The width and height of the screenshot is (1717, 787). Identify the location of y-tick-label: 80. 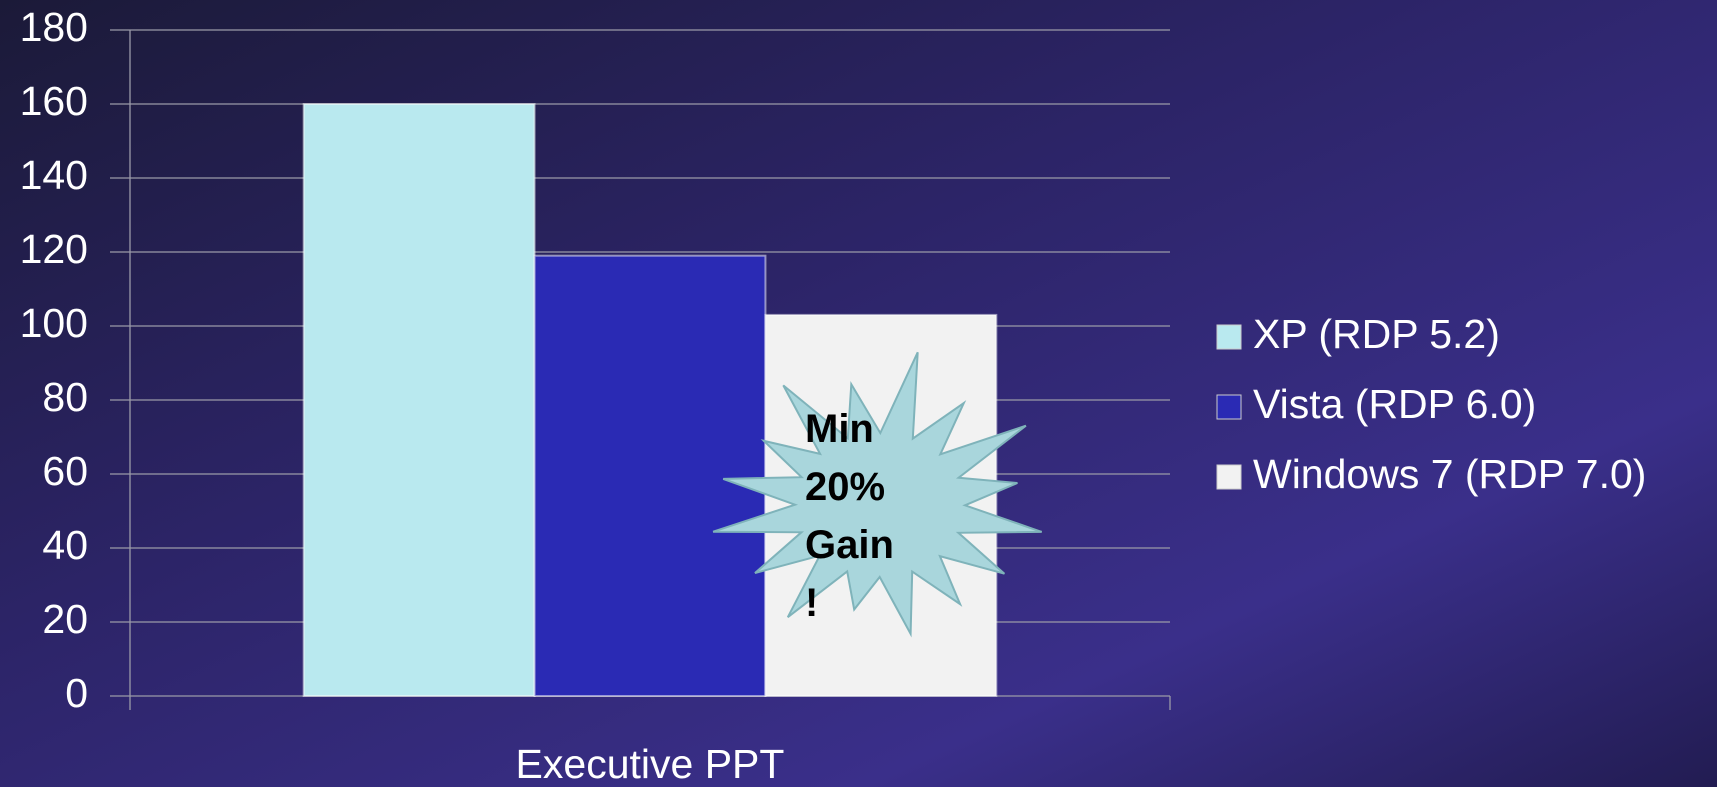
(65, 397).